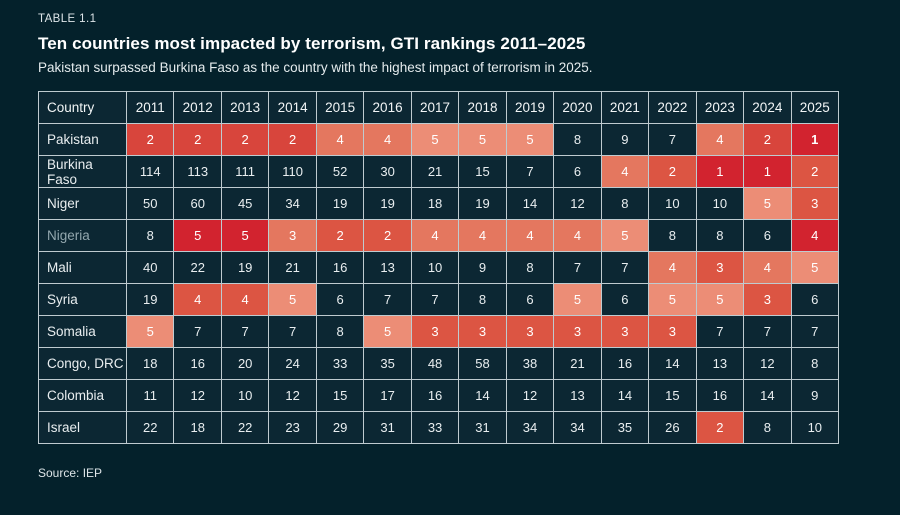 This screenshot has height=515, width=900. Describe the element at coordinates (482, 107) in the screenshot. I see `column-header-year: 2018` at that location.